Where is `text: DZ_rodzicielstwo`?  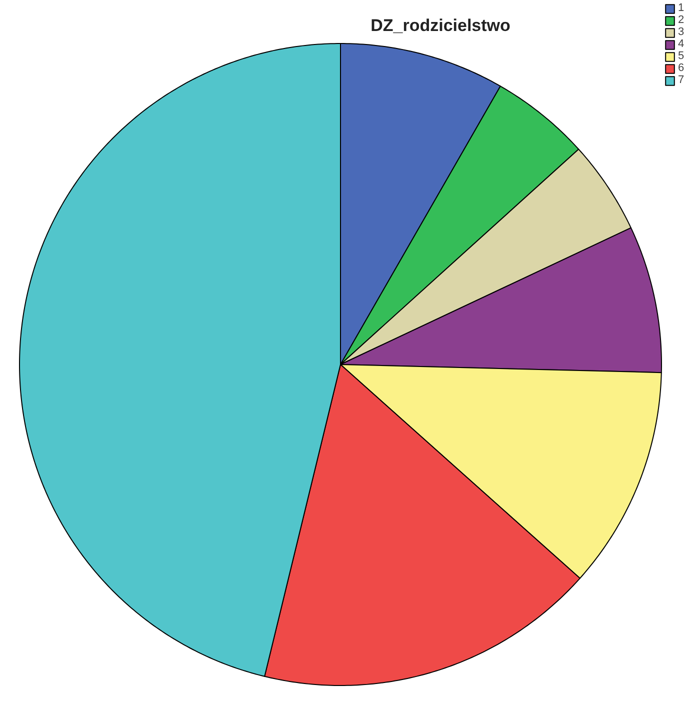
text: DZ_rodzicielstwo is located at coordinates (440, 25).